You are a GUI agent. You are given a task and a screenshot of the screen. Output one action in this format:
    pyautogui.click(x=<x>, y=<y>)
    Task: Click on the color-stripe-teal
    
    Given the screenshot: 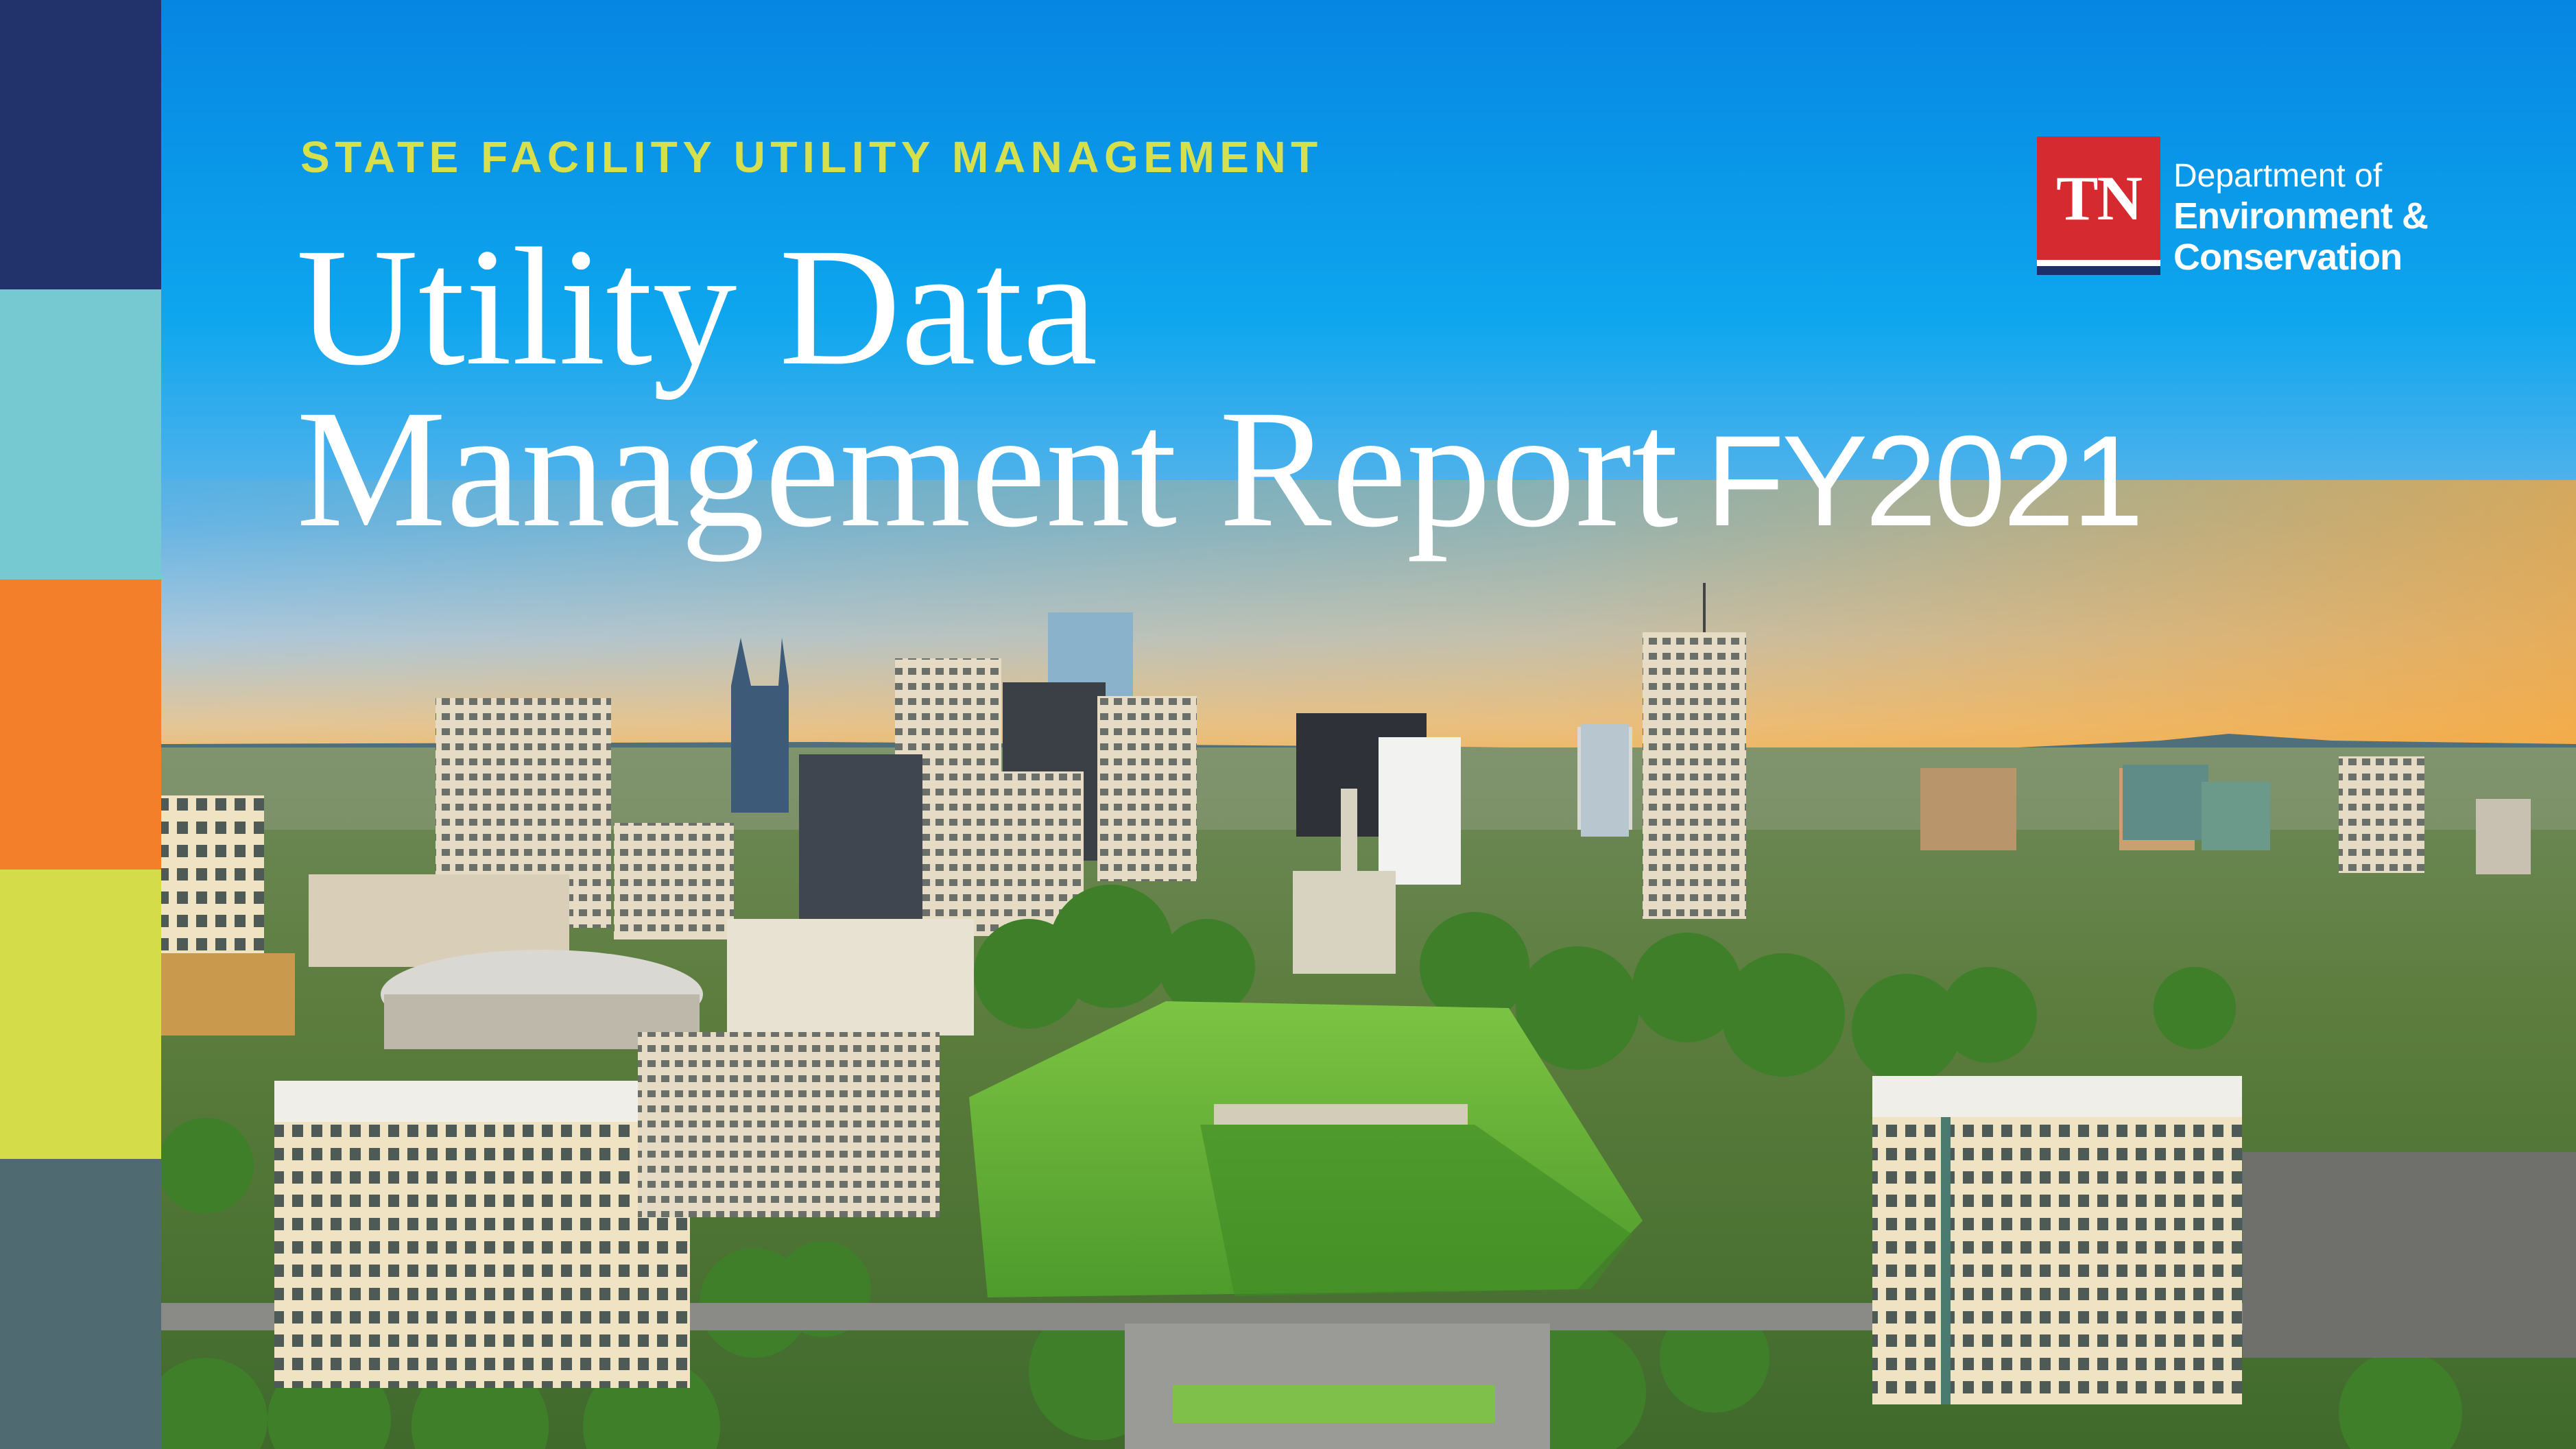 What is the action you would take?
    pyautogui.click(x=80, y=434)
    